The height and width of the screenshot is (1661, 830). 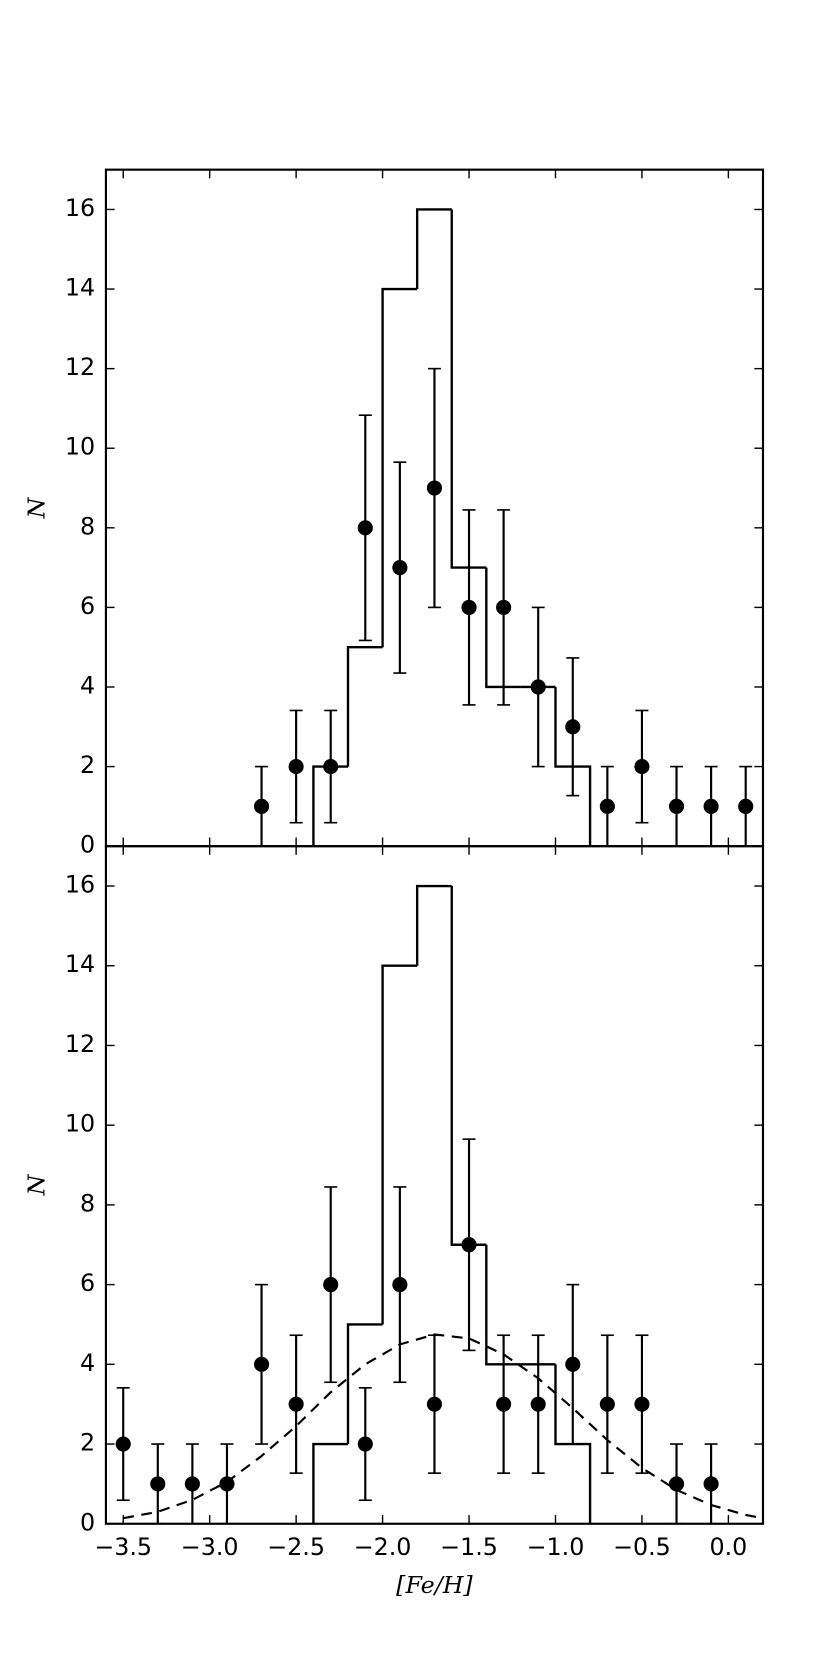 I want to click on x-tick-label: −2.0, so click(x=383, y=1547).